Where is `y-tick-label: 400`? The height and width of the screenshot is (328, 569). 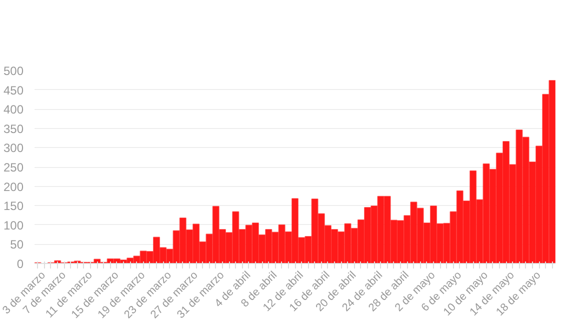 y-tick-label: 400 is located at coordinates (13, 109).